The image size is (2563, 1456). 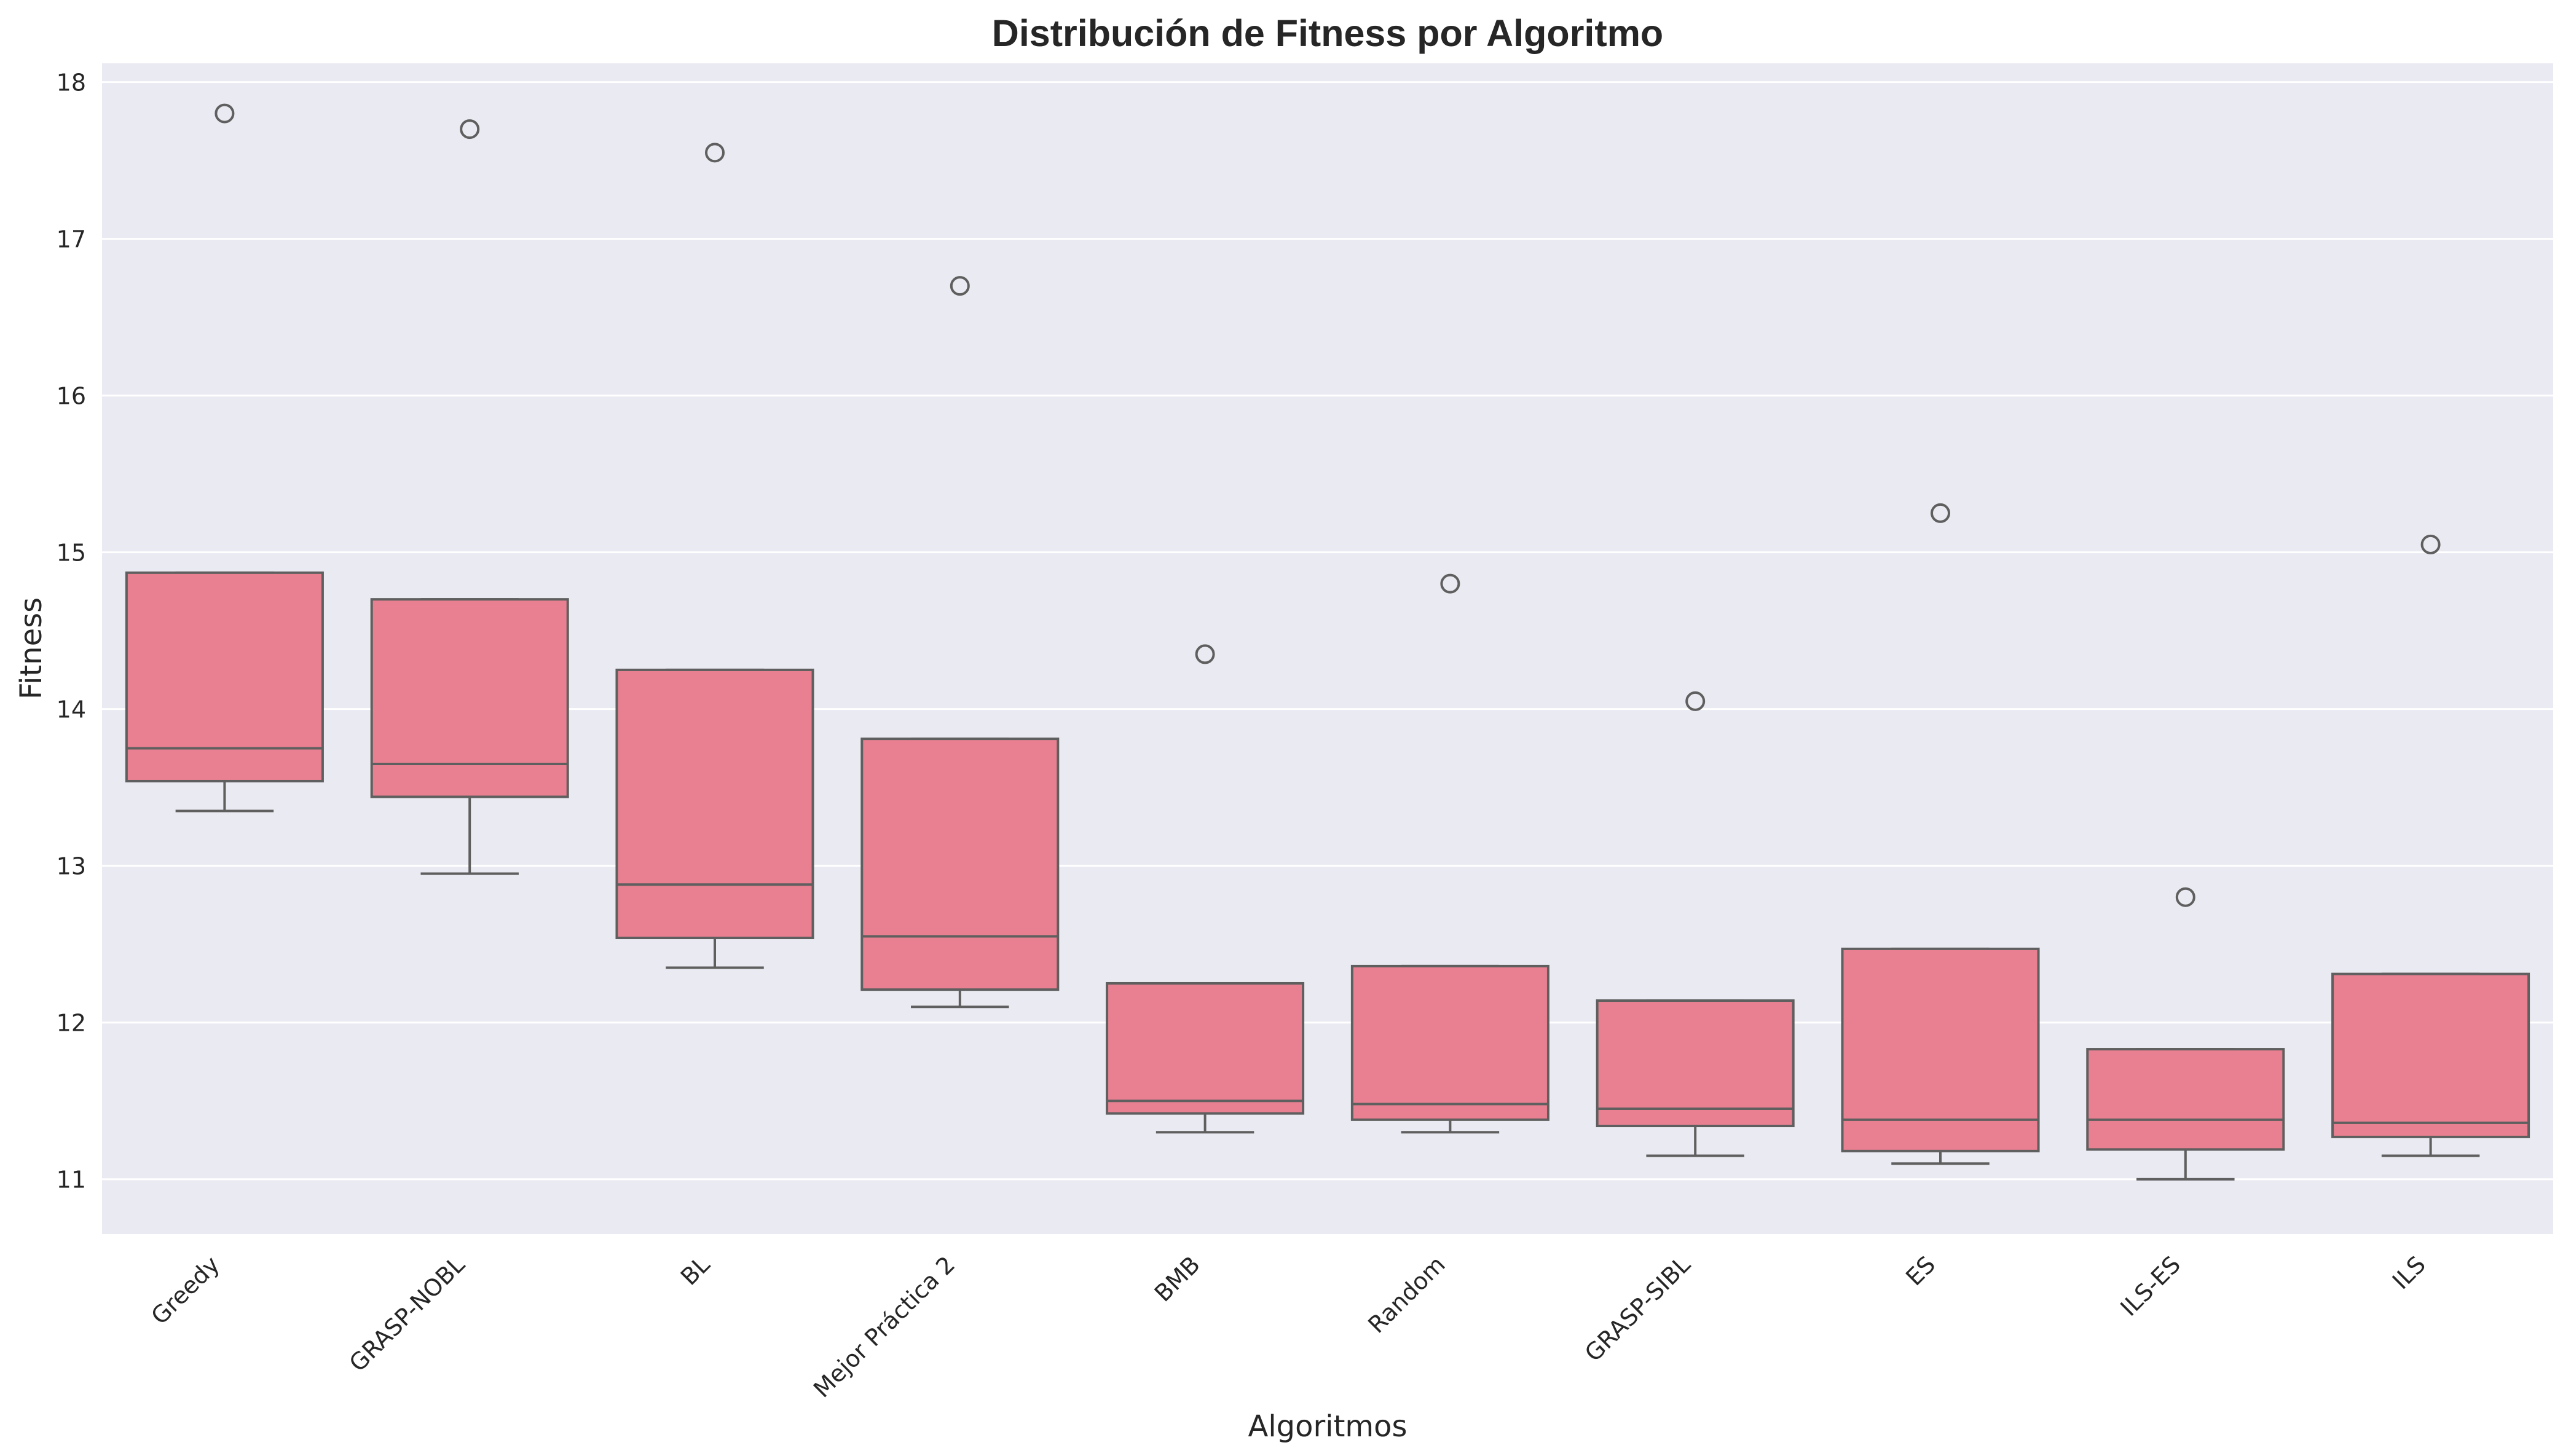 What do you see at coordinates (71, 866) in the screenshot?
I see `y-tick-label: 13` at bounding box center [71, 866].